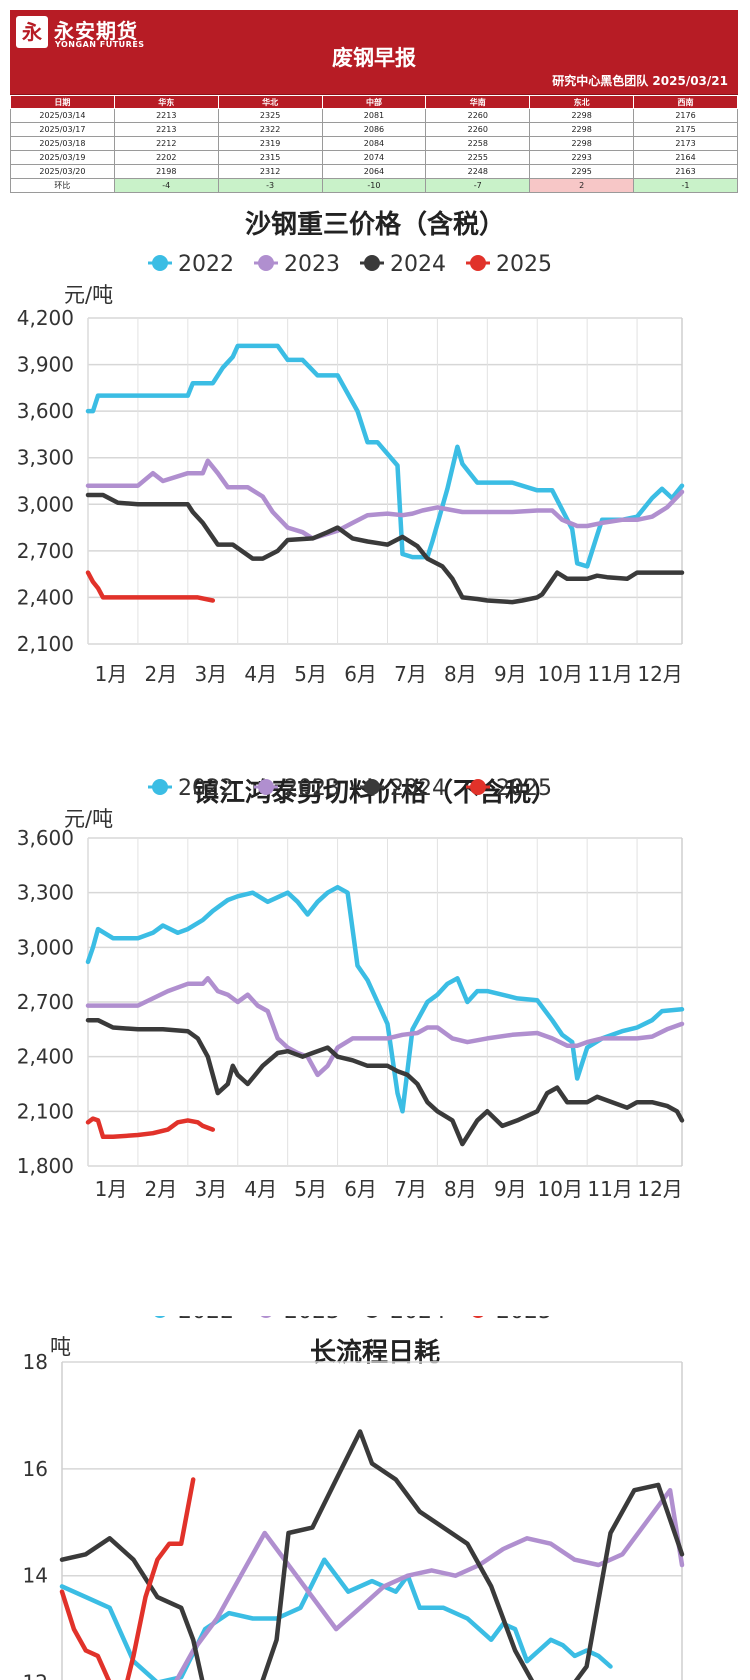 This screenshot has height=1680, width=750. I want to click on table-cell: 2176, so click(685, 115).